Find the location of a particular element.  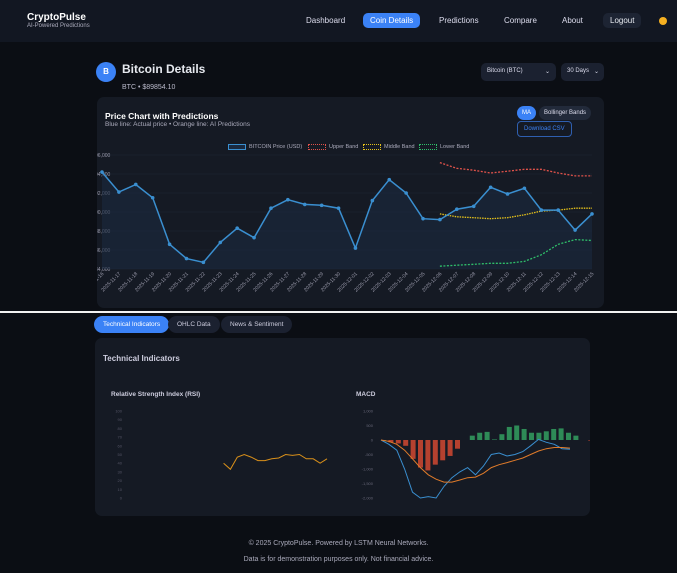

macd-y-tick: -1,500 is located at coordinates (368, 483).